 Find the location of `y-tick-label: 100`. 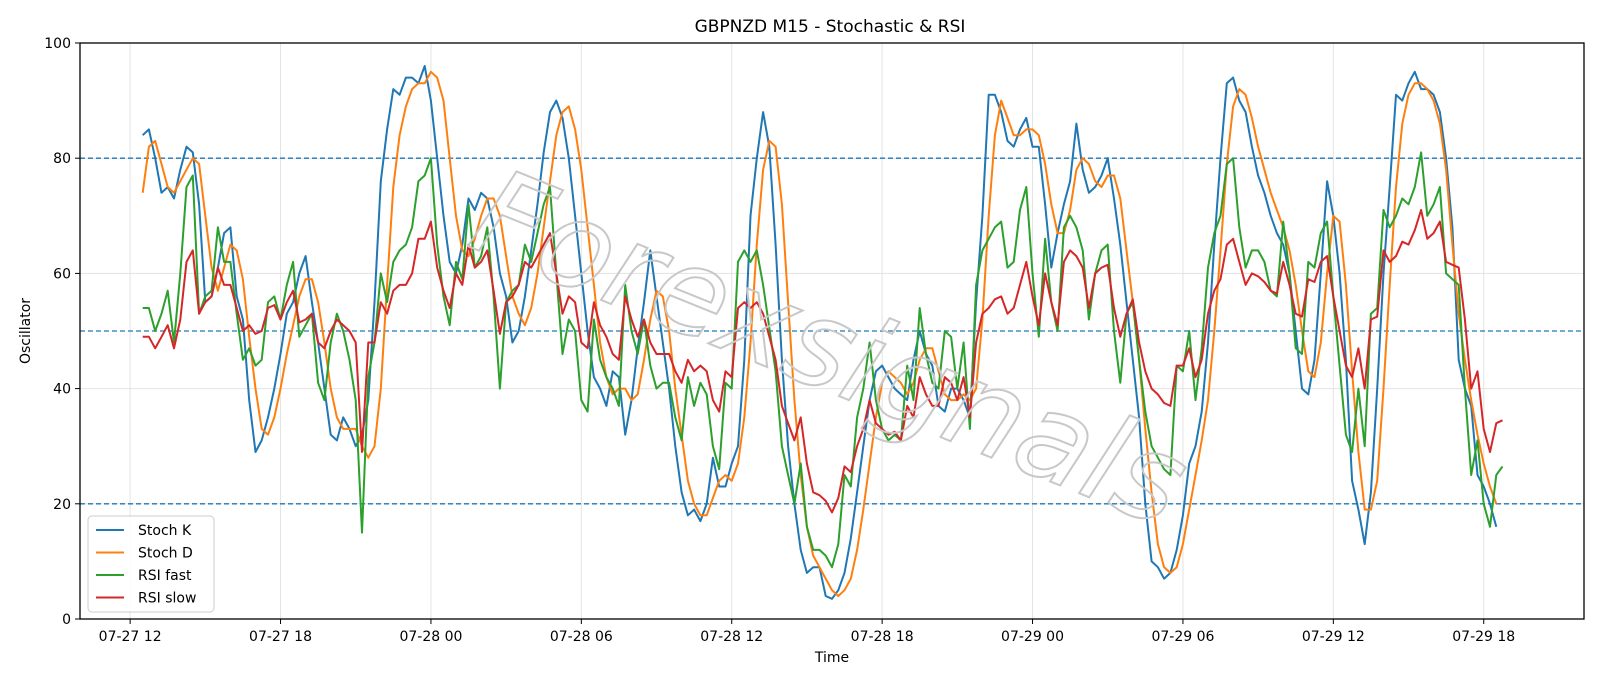

y-tick-label: 100 is located at coordinates (57, 44).